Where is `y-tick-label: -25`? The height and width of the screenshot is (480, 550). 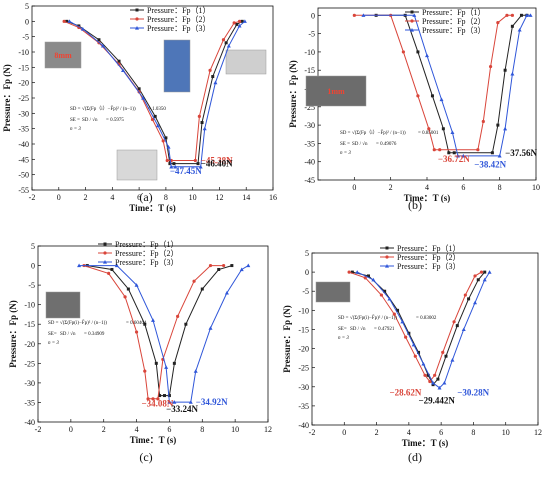
y-tick-label: -25 is located at coordinates (303, 368).